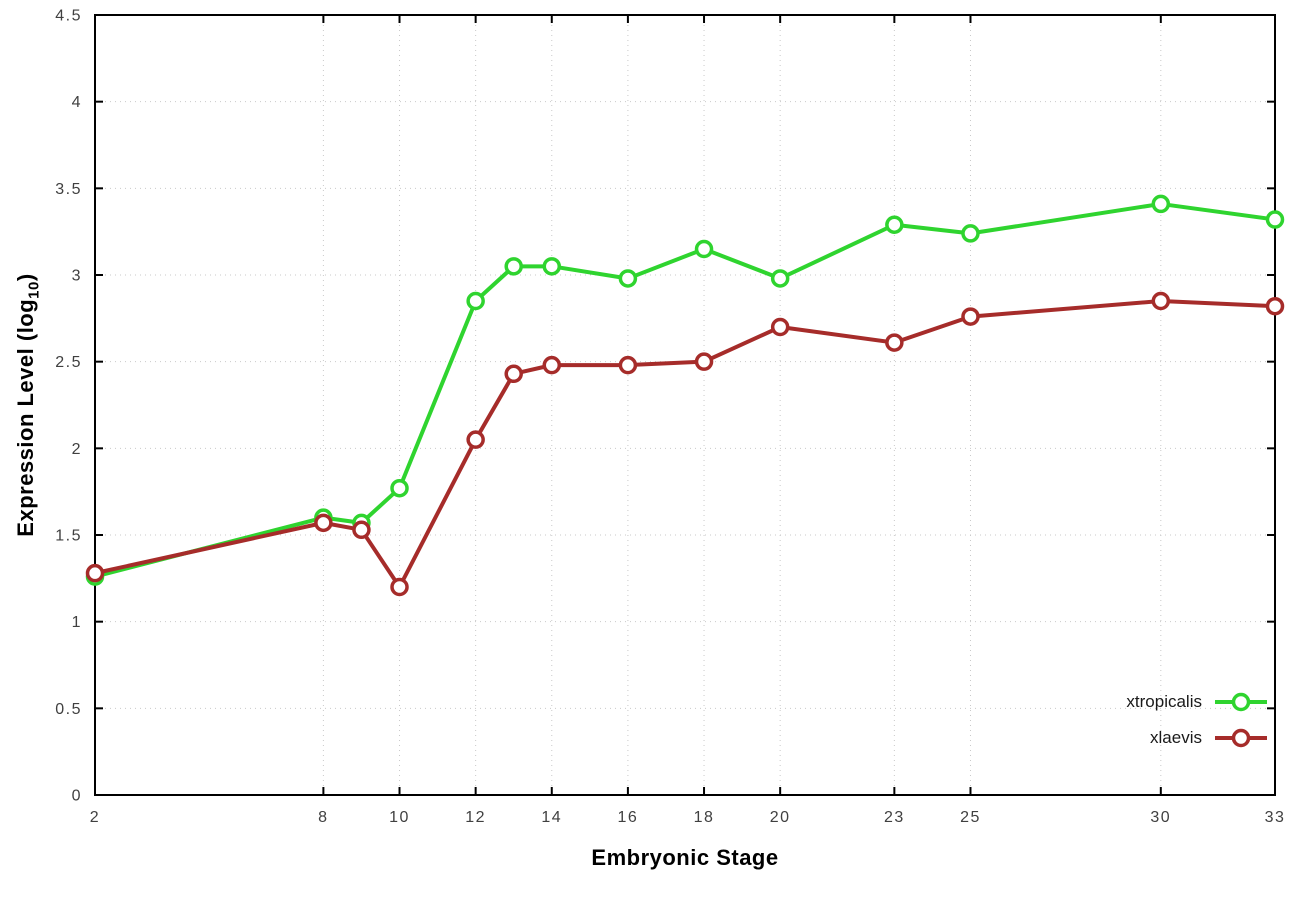 The height and width of the screenshot is (907, 1296). Describe the element at coordinates (1210, 738) in the screenshot. I see `legend-item-xlaevis: xlaevis` at that location.